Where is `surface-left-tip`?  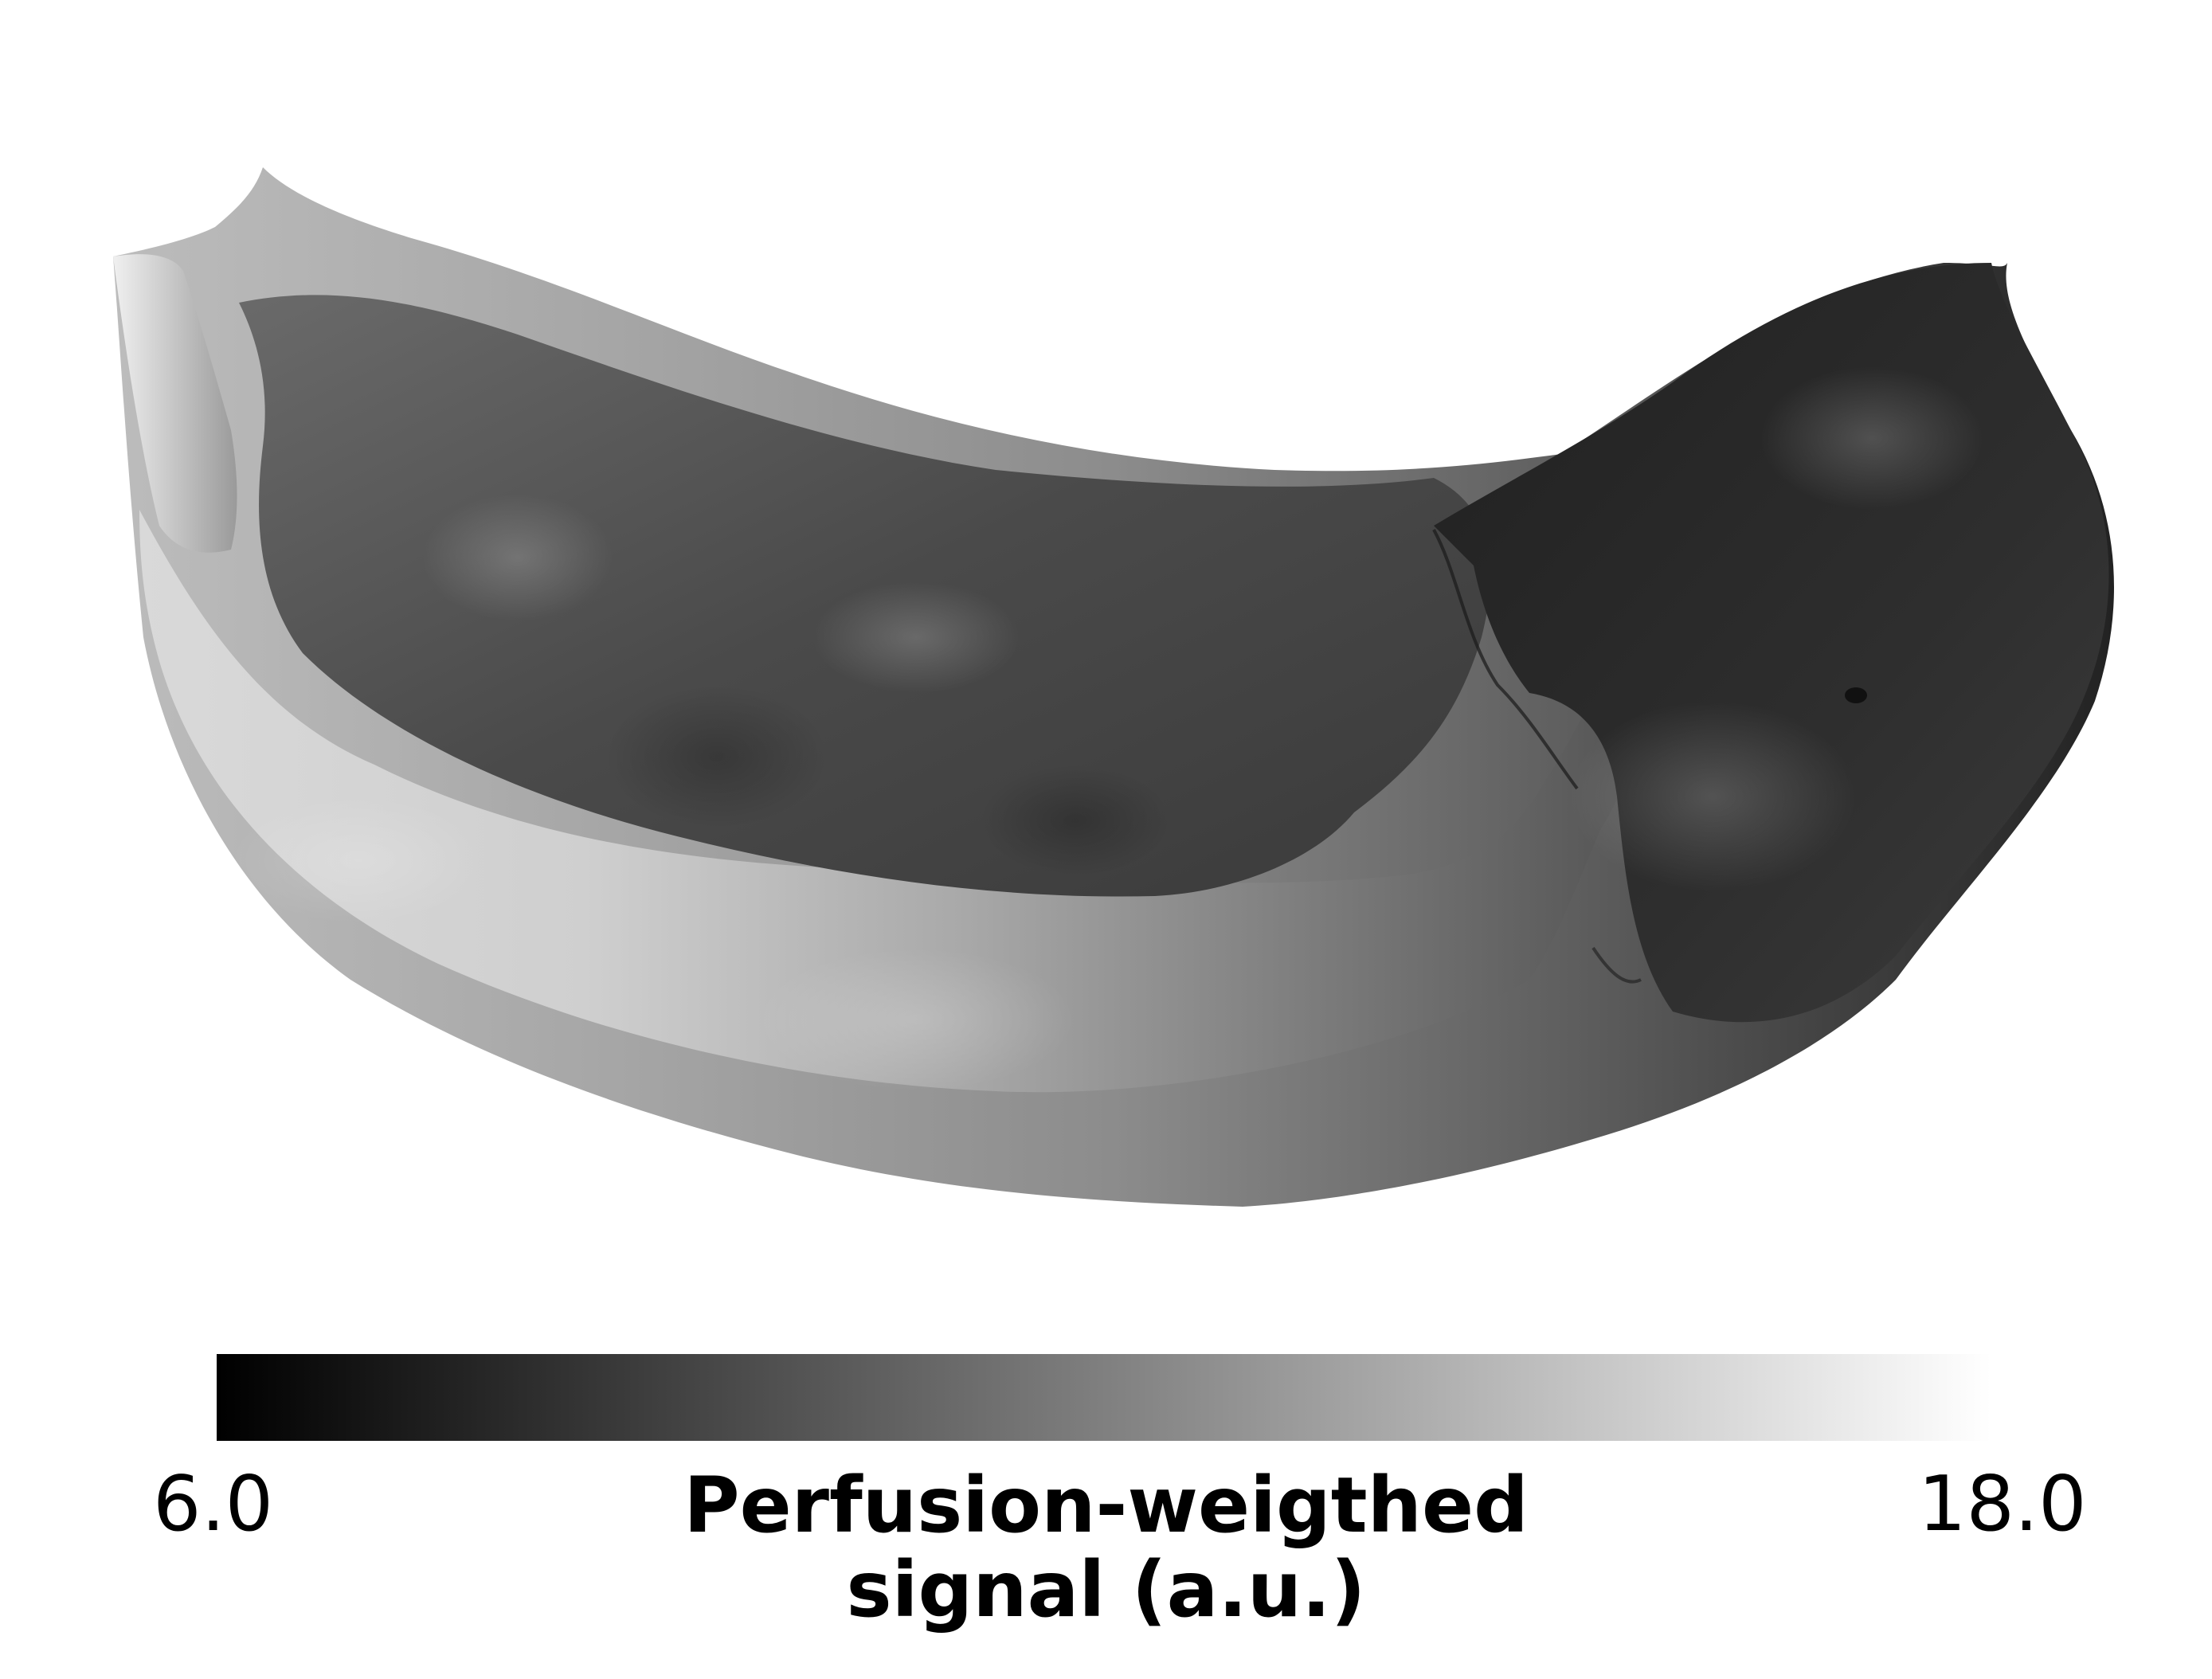
surface-left-tip is located at coordinates (175, 404).